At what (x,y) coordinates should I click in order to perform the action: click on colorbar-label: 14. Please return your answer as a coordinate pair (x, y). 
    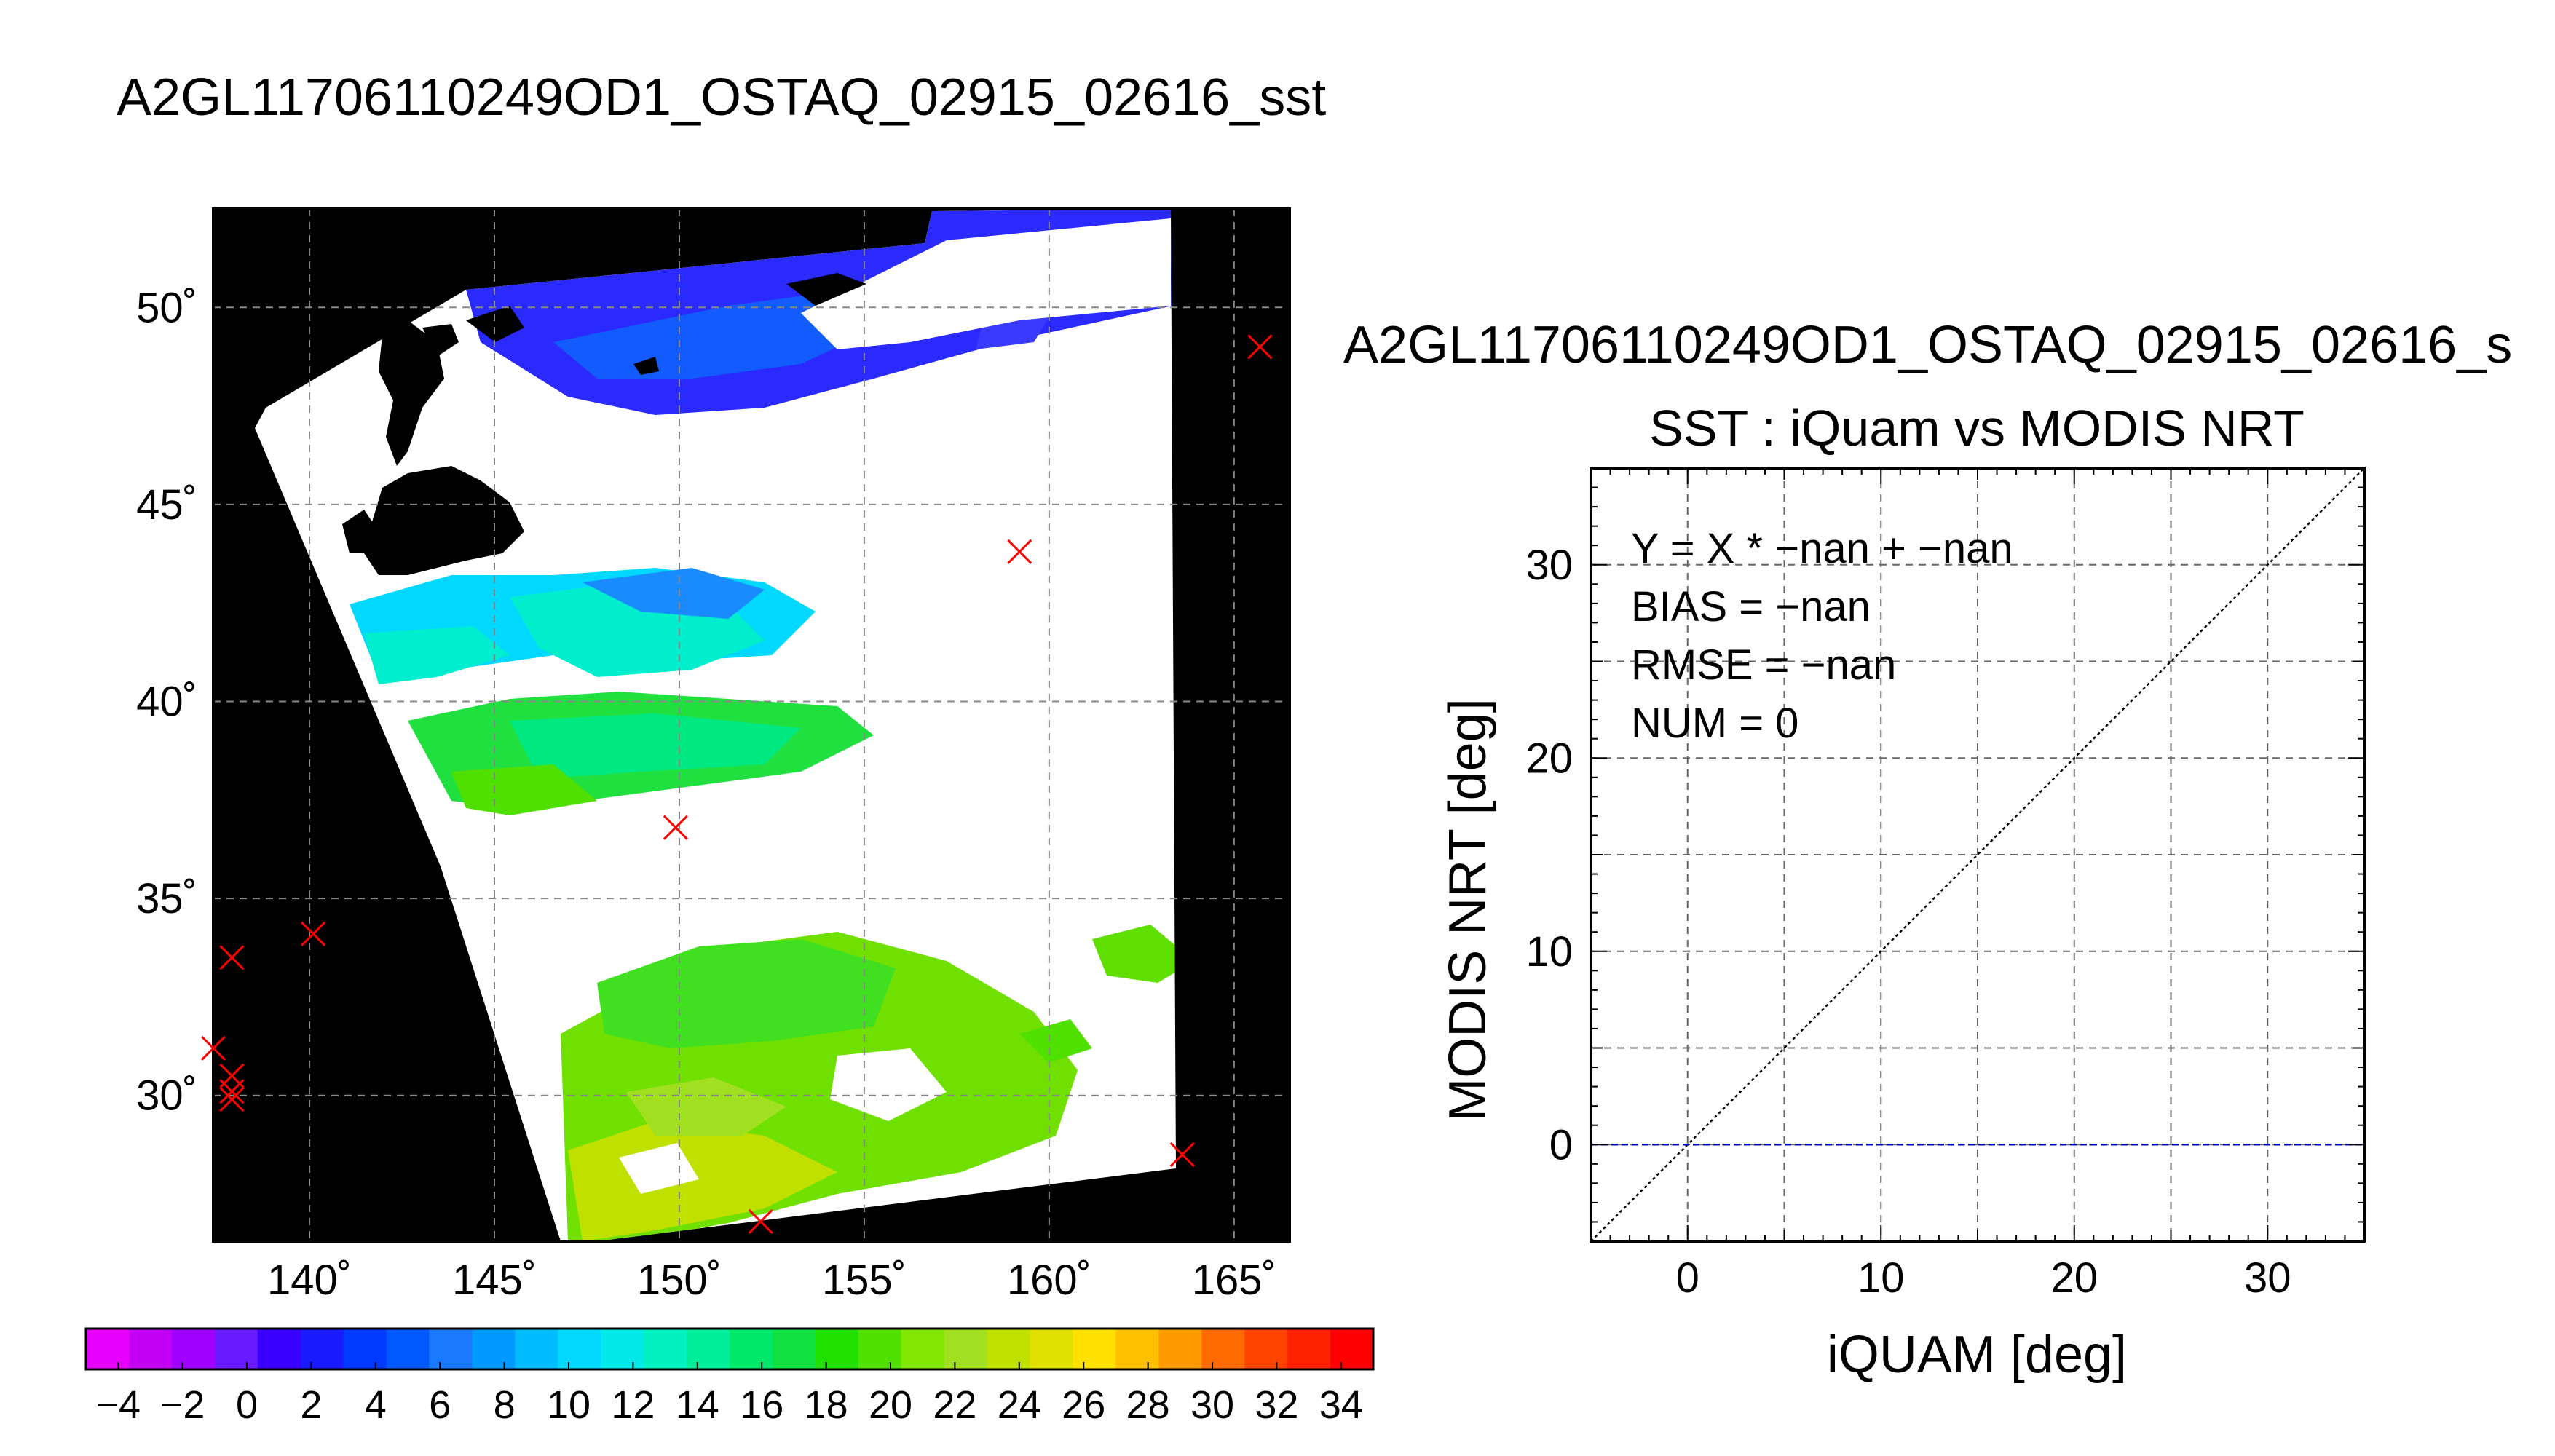
    Looking at the image, I should click on (697, 1405).